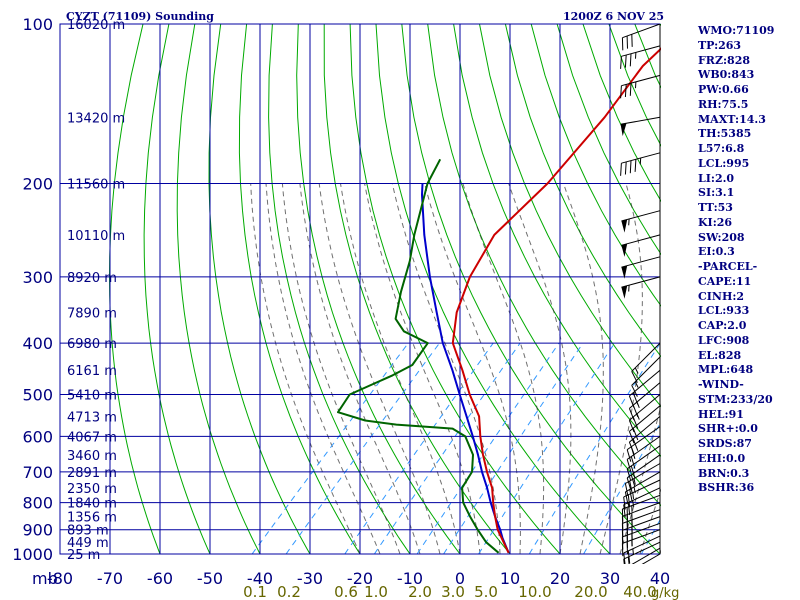  Describe the element at coordinates (723, 89) in the screenshot. I see `sounding-index: PW:0.66` at that location.